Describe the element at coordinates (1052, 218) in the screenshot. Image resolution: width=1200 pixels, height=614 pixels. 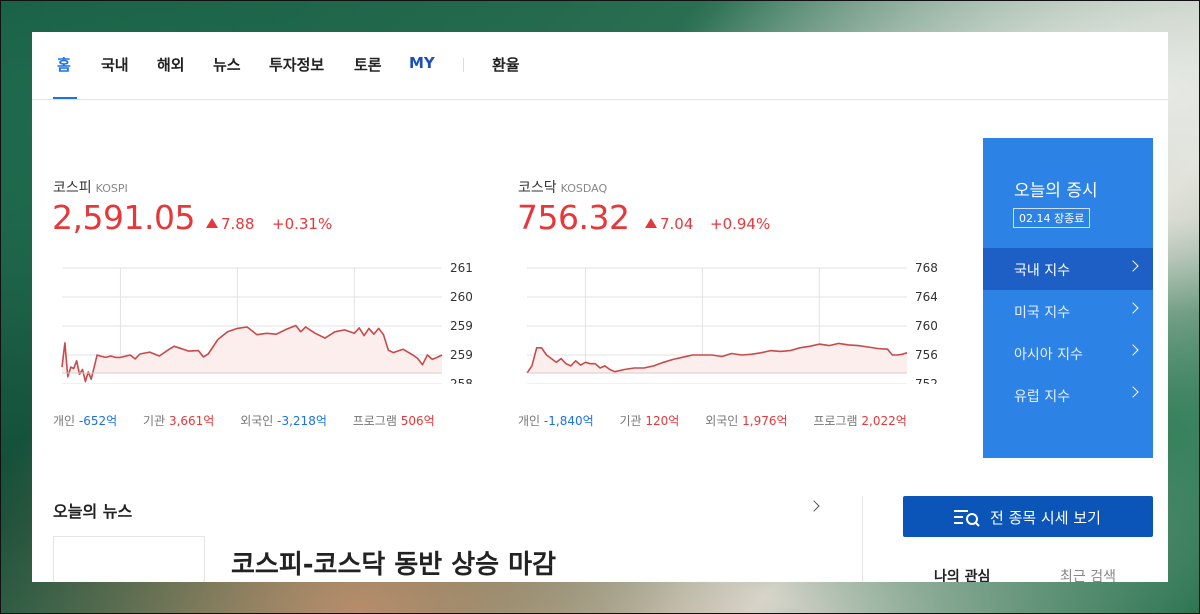
I see `market-close-badge: 02.14 장종료` at that location.